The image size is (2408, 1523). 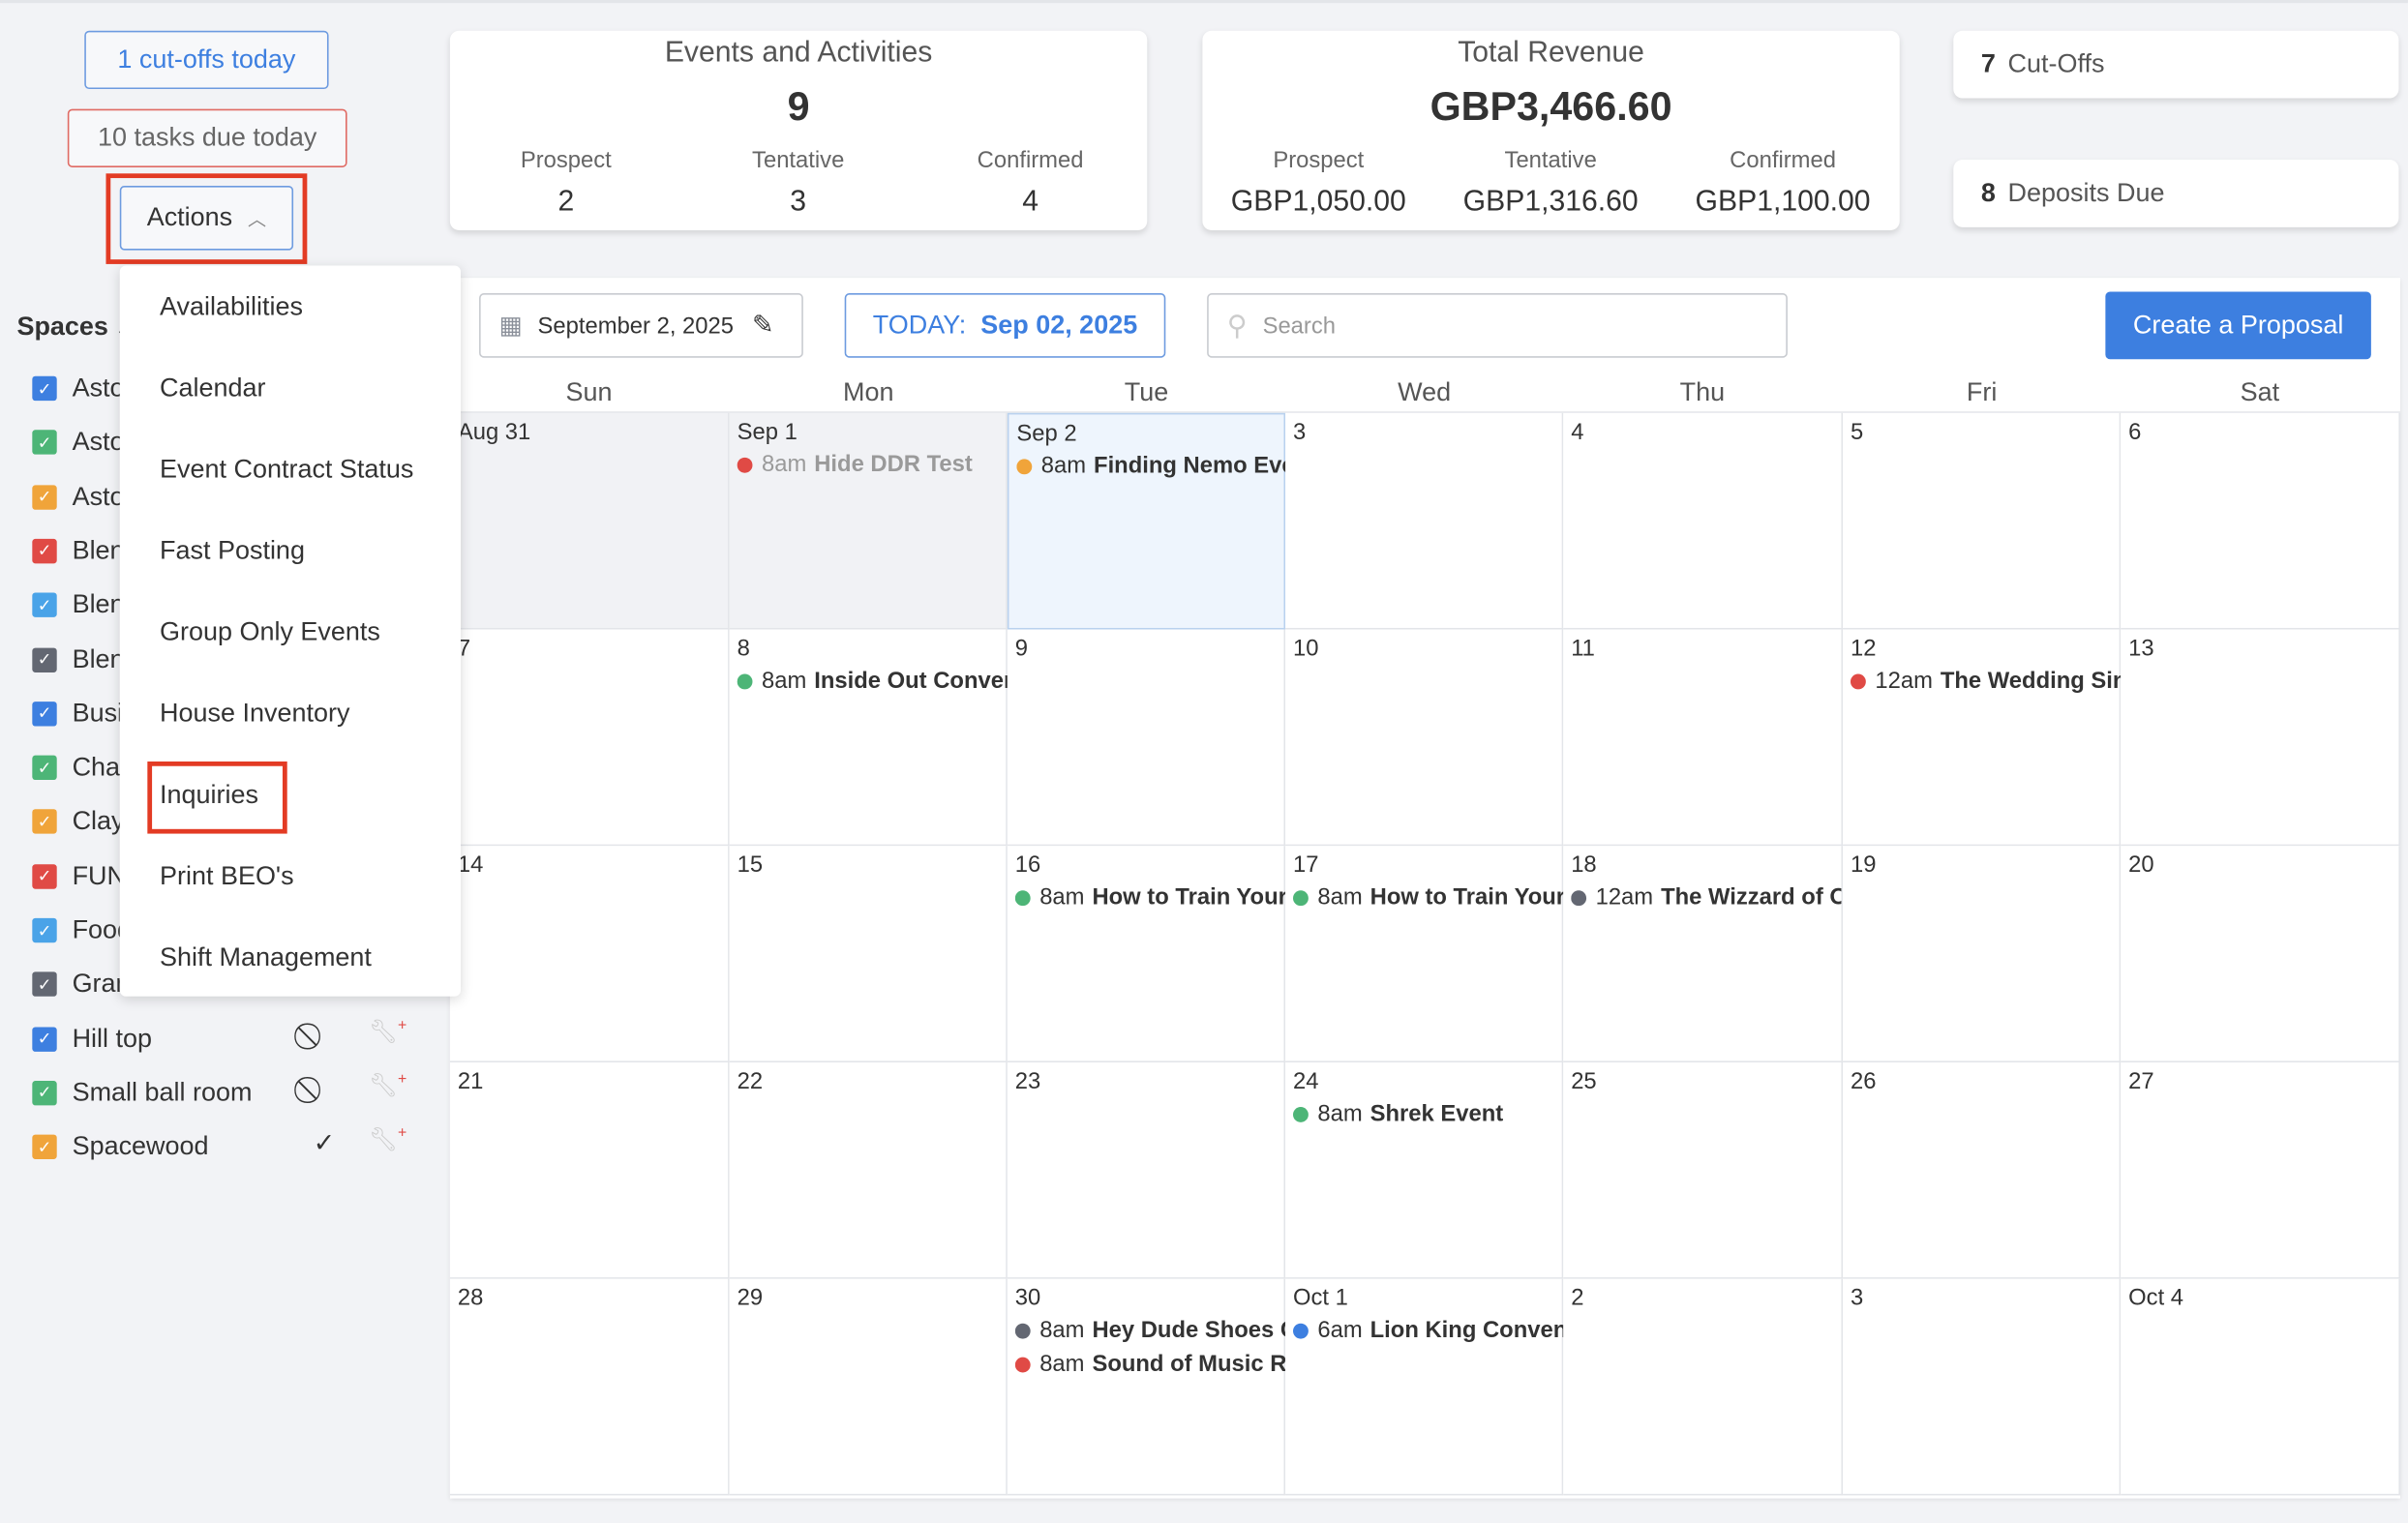 What do you see at coordinates (589, 1170) in the screenshot?
I see `calendar-day-cell: 21` at bounding box center [589, 1170].